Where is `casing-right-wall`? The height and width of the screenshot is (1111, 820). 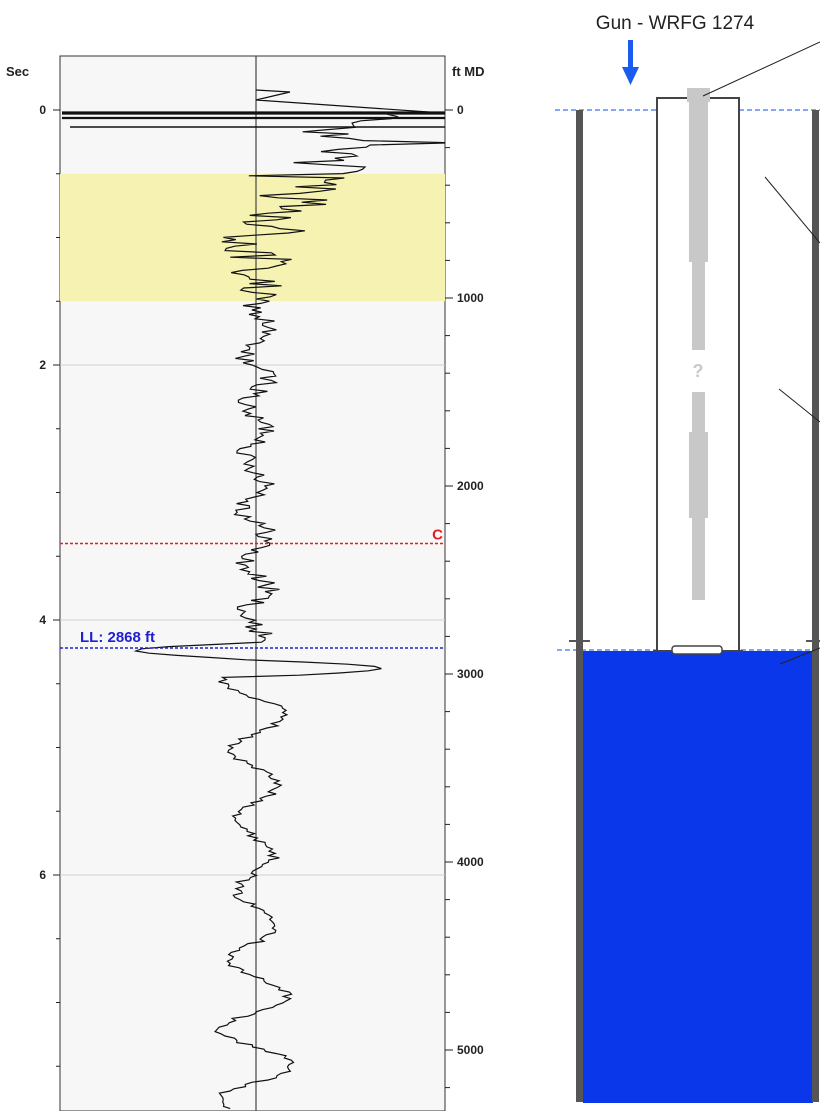 casing-right-wall is located at coordinates (815, 606).